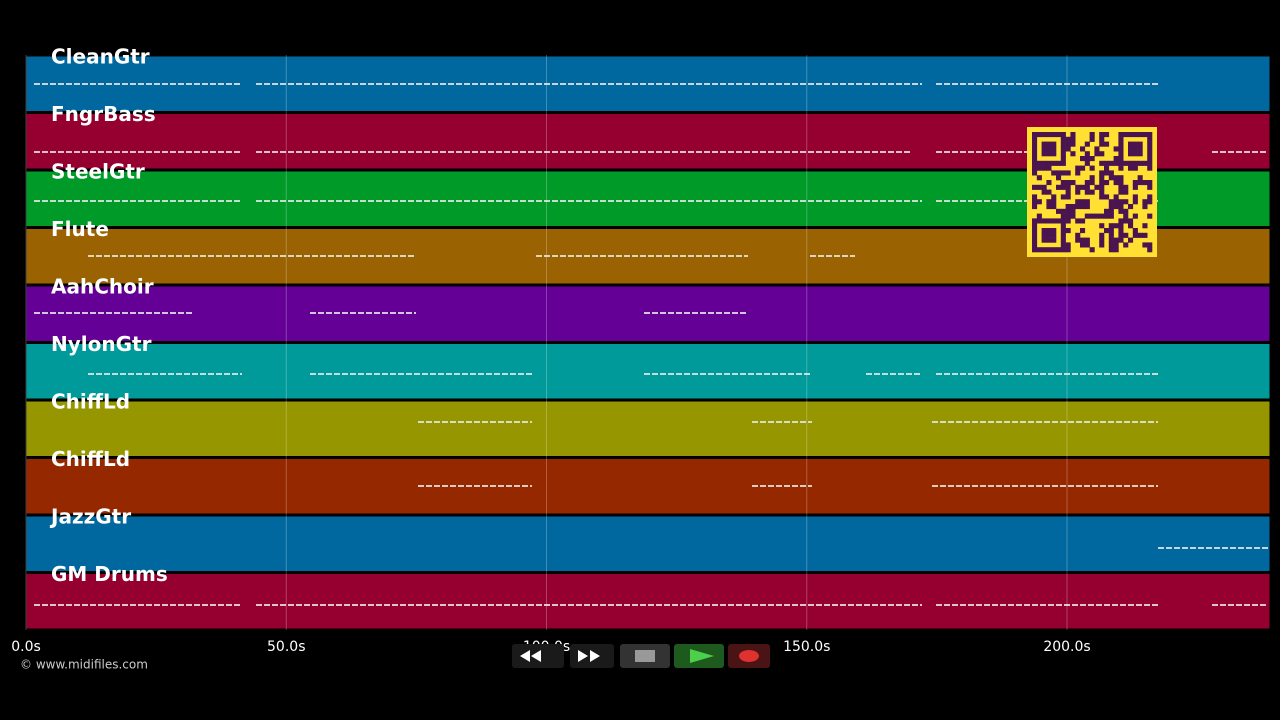 The image size is (1280, 720). I want to click on play-icon, so click(702, 656).